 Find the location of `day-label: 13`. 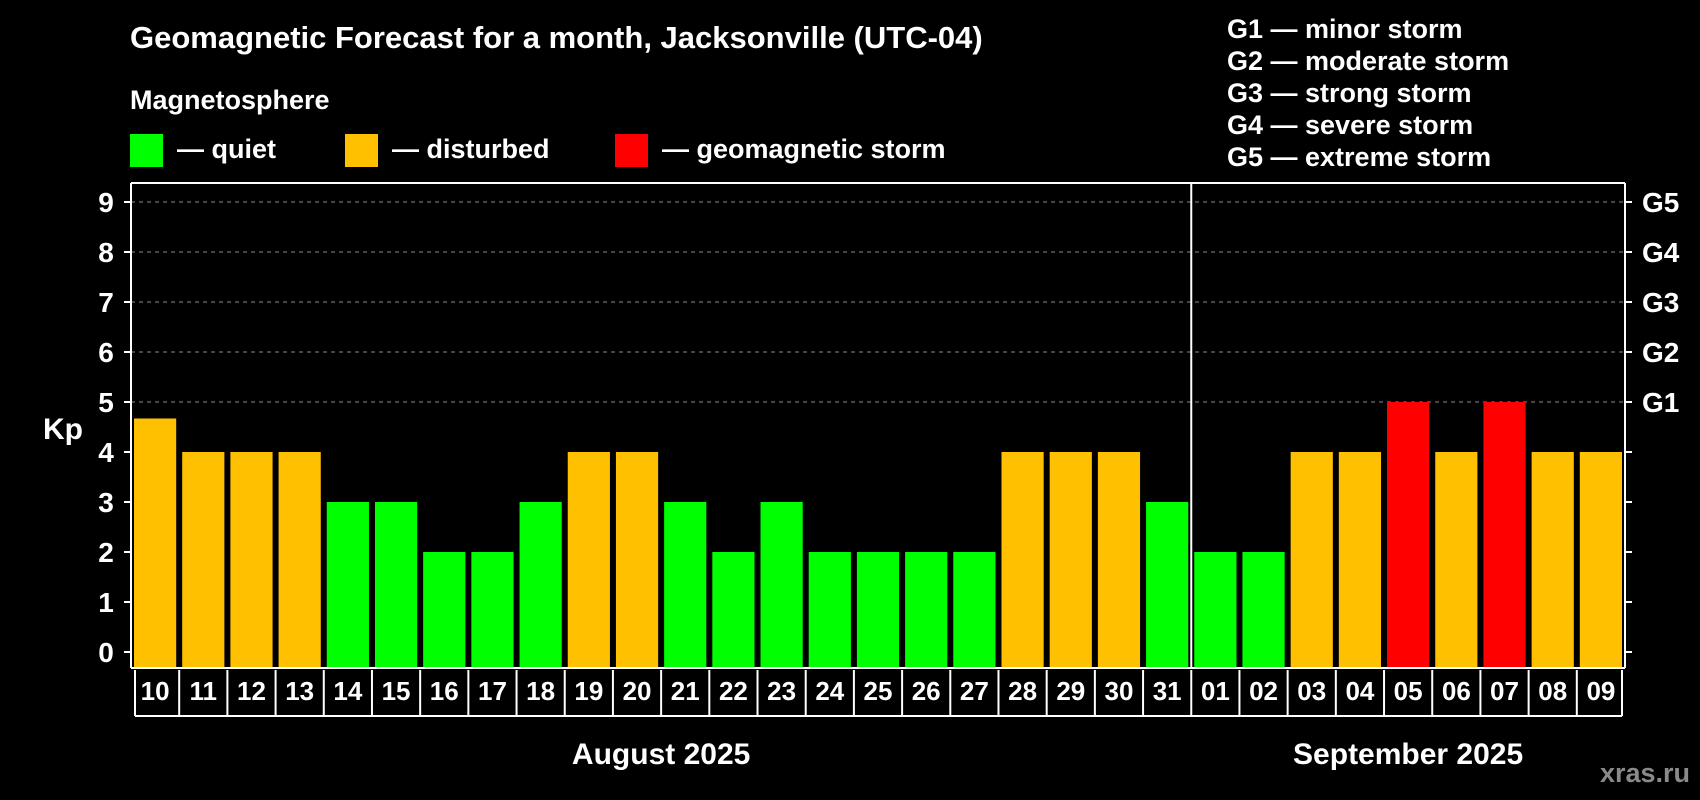

day-label: 13 is located at coordinates (299, 691).